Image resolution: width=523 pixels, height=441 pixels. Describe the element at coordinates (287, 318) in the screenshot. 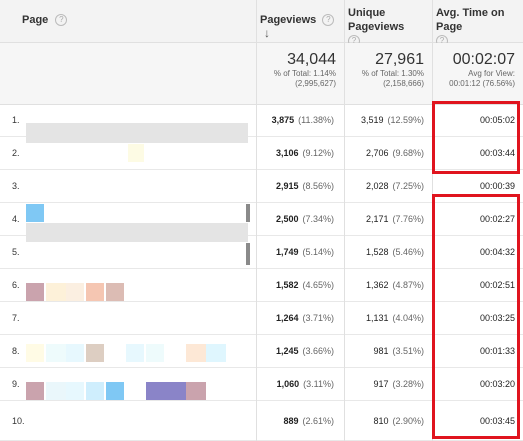

I see `pageviews-value: 1,264` at that location.